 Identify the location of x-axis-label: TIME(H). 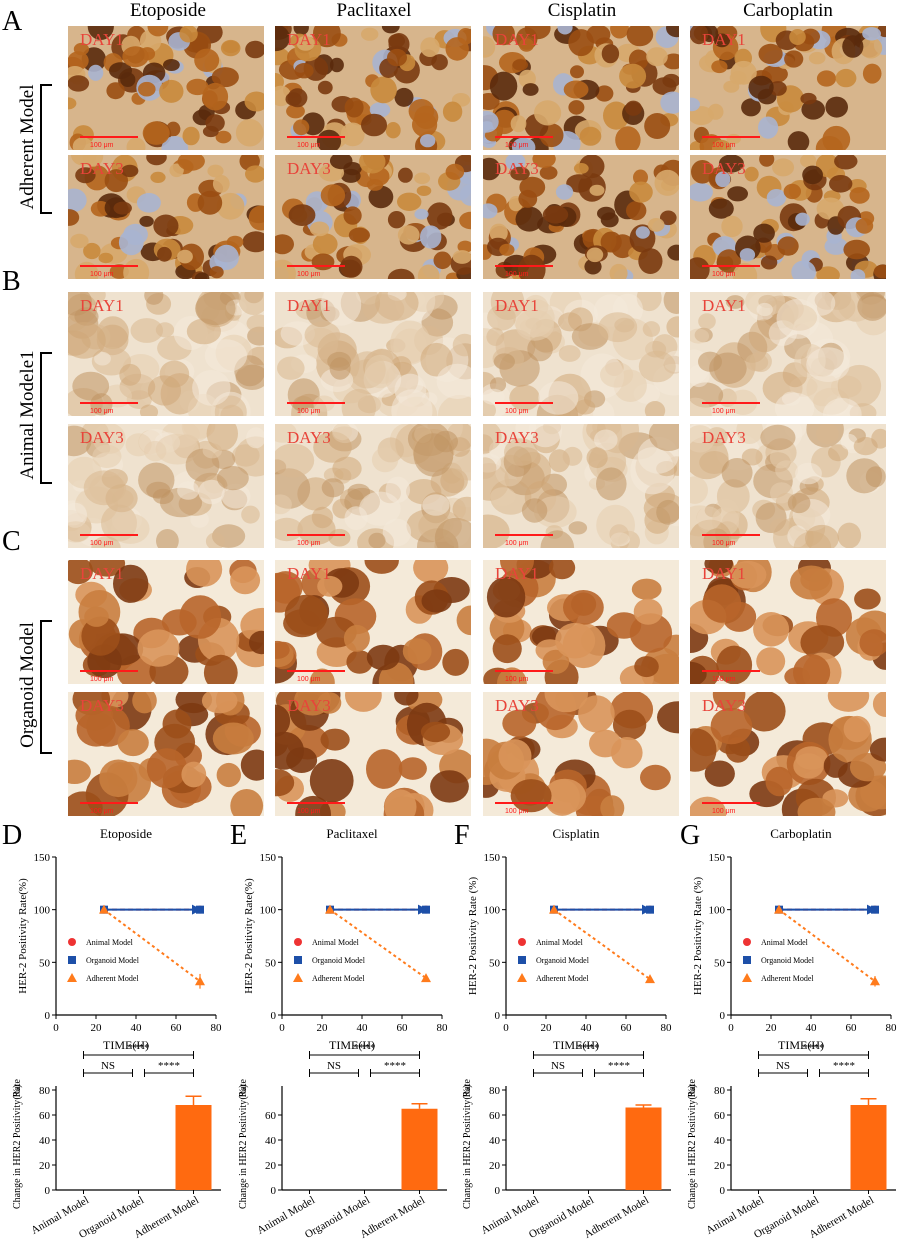
(576, 1045).